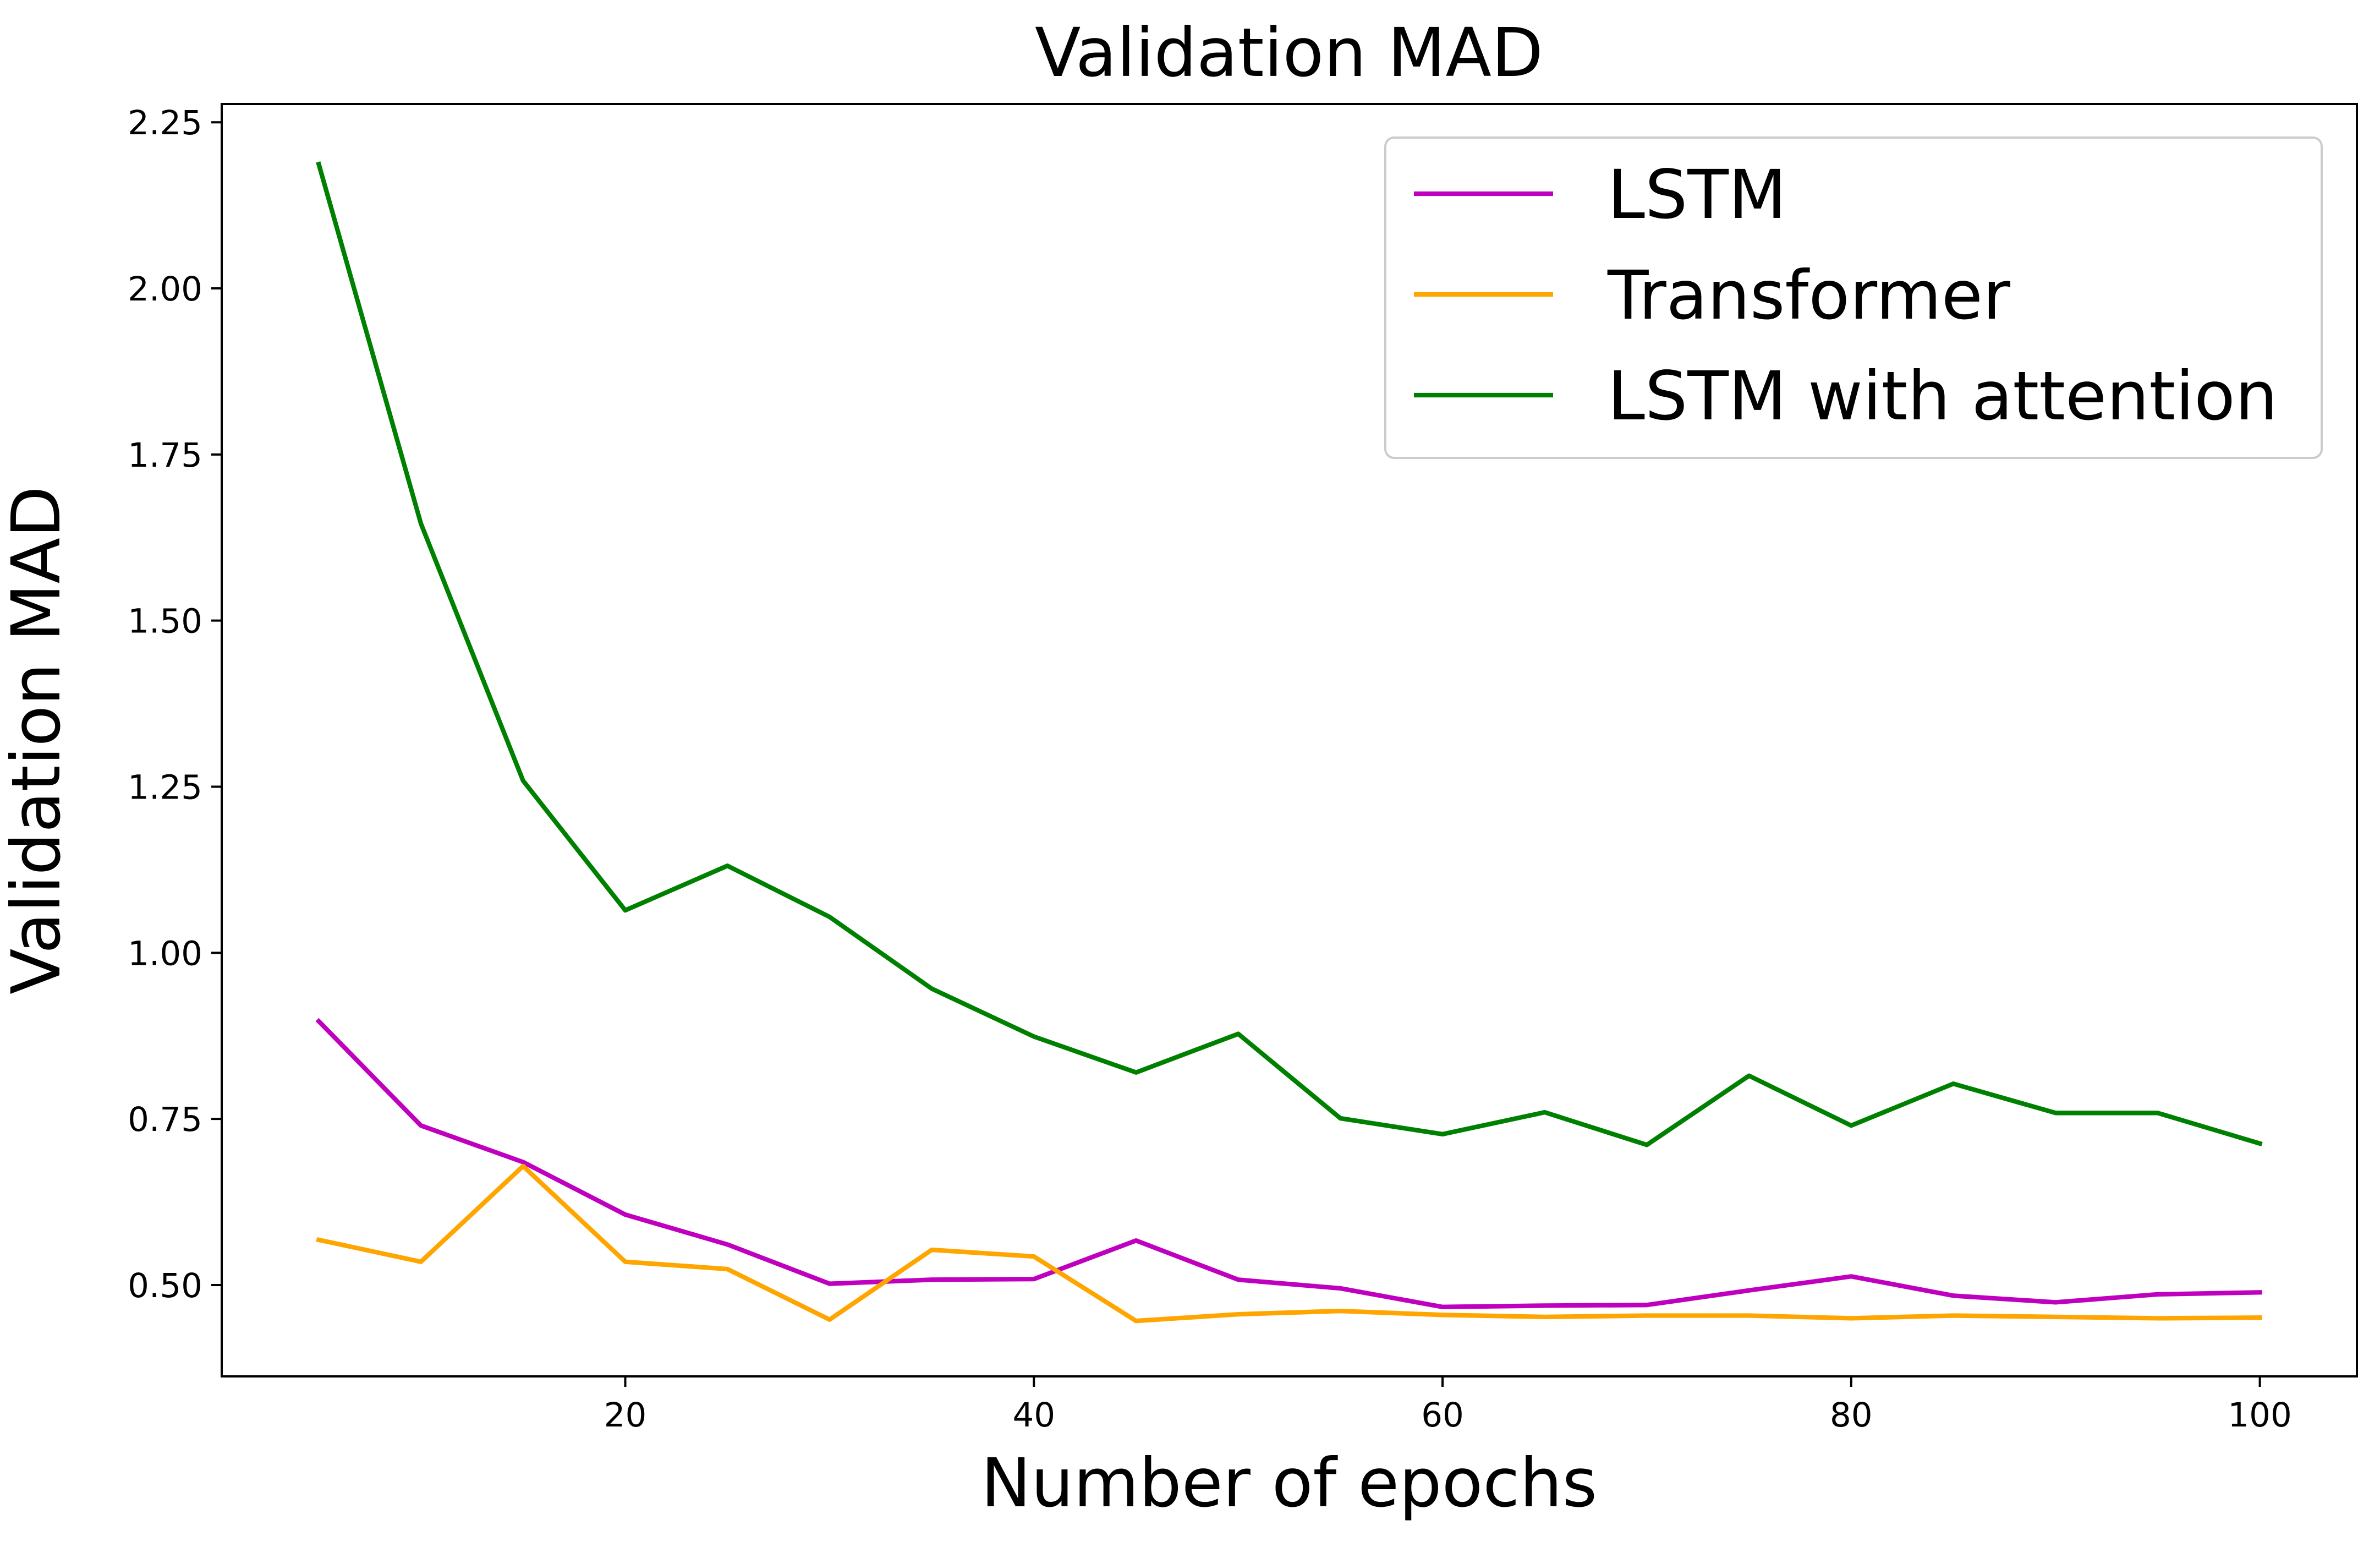 This screenshot has height=1547, width=2380. Describe the element at coordinates (37, 740) in the screenshot. I see `y-axis-label: Validation MAD` at that location.